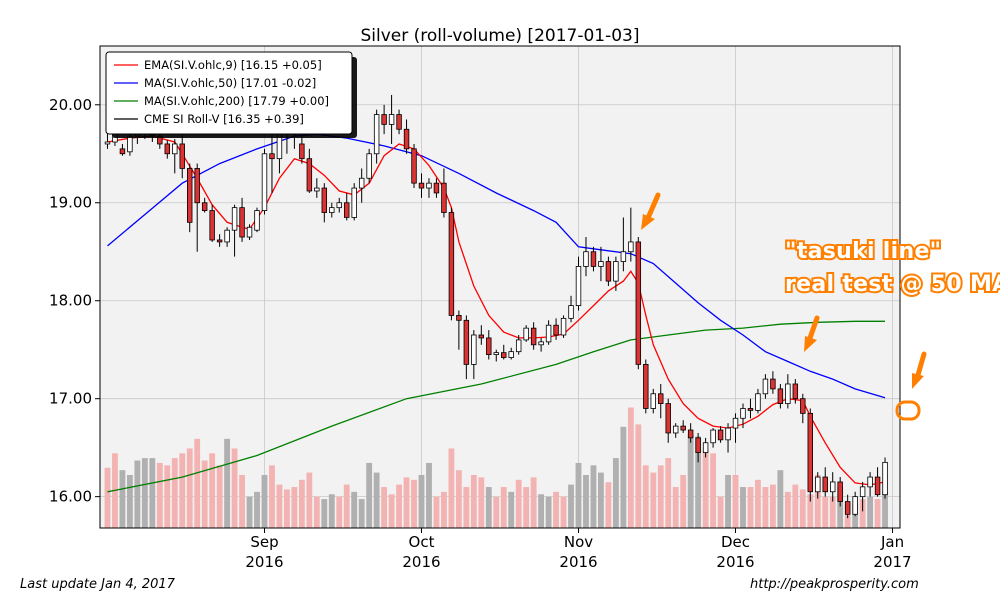 The image size is (1000, 600). I want to click on target-ellipse-icon, so click(908, 410).